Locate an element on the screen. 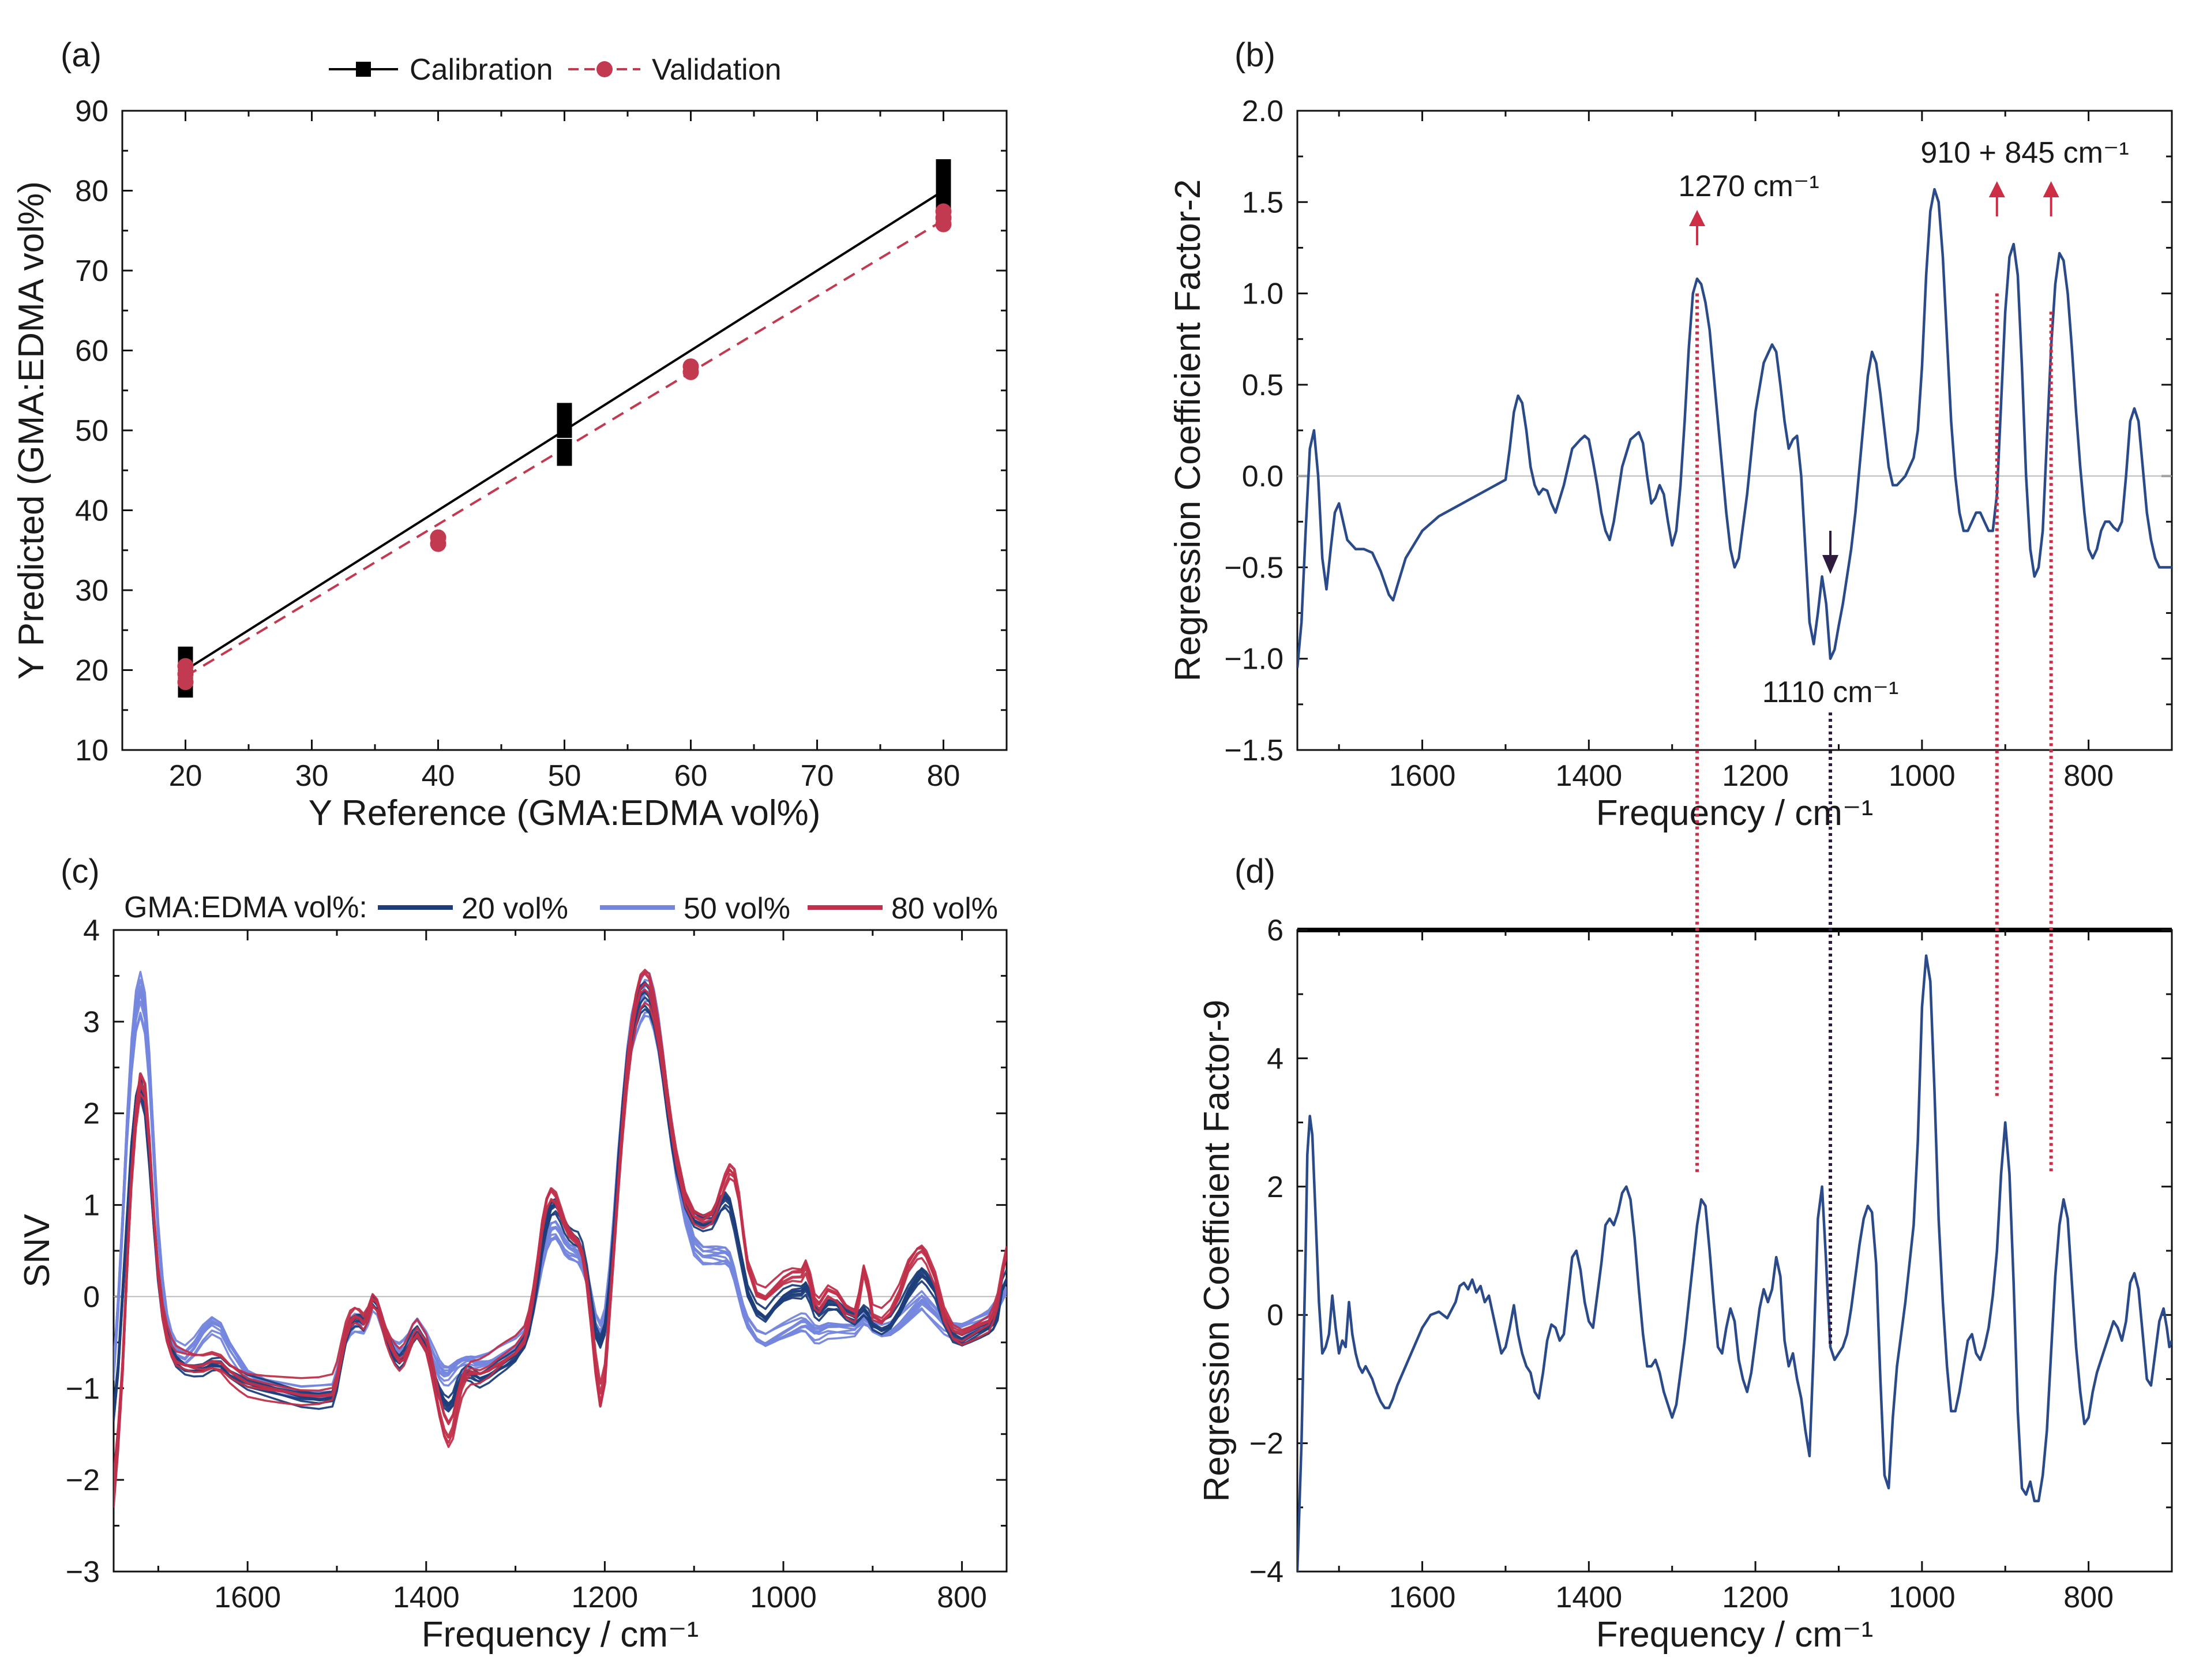 The height and width of the screenshot is (1680, 2203). d-coefficient-line is located at coordinates (1734, 1263).